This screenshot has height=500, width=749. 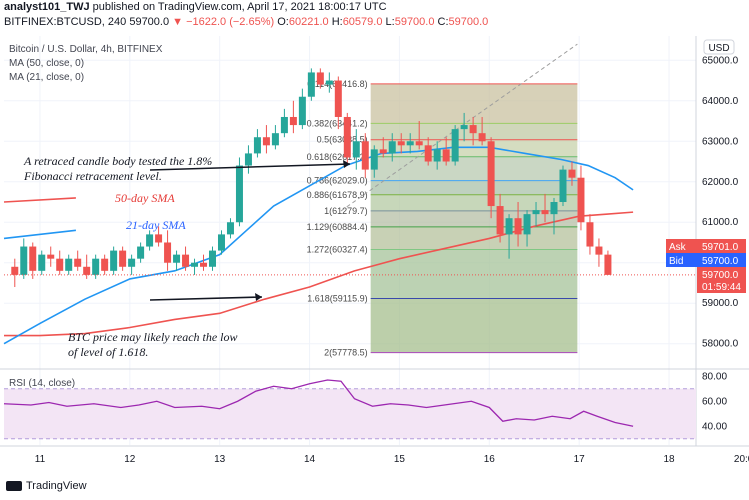 What do you see at coordinates (86, 49) in the screenshot?
I see `chart-title: Bitcoin / U.S. Dollar, 4h, BITFINEX` at bounding box center [86, 49].